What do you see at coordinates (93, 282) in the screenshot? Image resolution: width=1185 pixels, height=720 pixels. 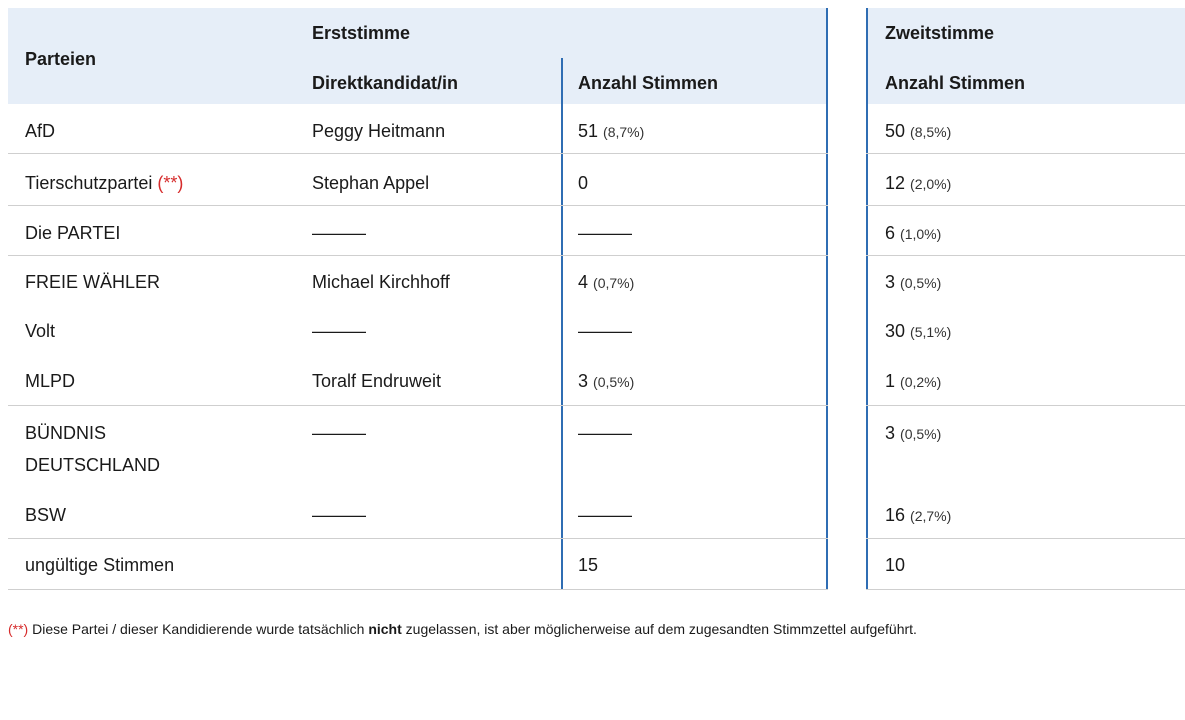 I see `party-name: FREIE WÄHLER` at bounding box center [93, 282].